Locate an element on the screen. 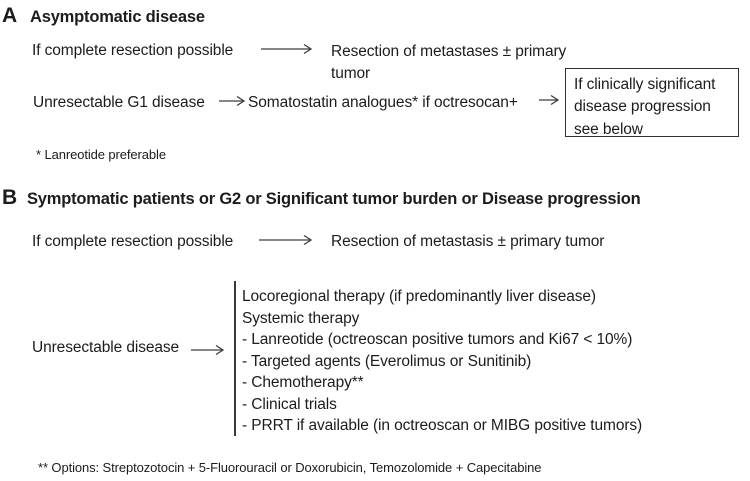 The height and width of the screenshot is (481, 750). section-b-label: B is located at coordinates (10, 197).